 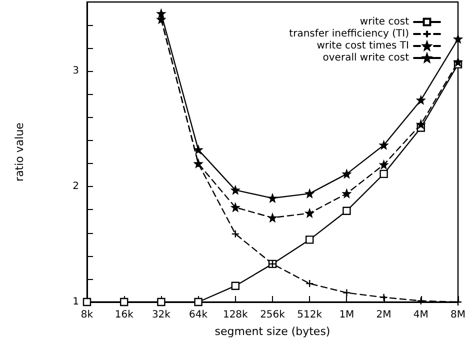 I want to click on x-tick-label: 8k, so click(x=87, y=315).